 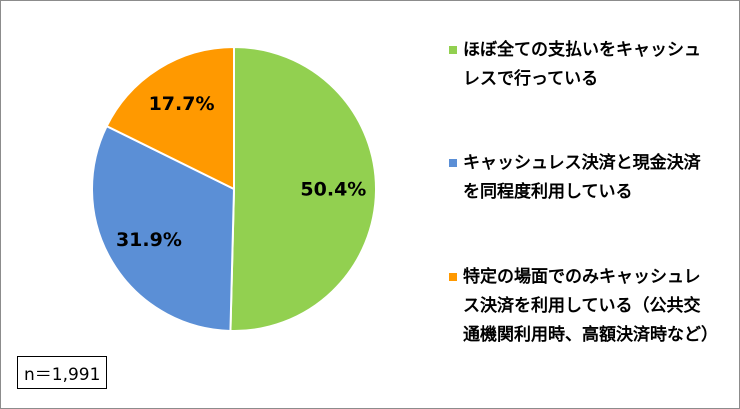 What do you see at coordinates (333, 190) in the screenshot?
I see `data-label: 50.4%` at bounding box center [333, 190].